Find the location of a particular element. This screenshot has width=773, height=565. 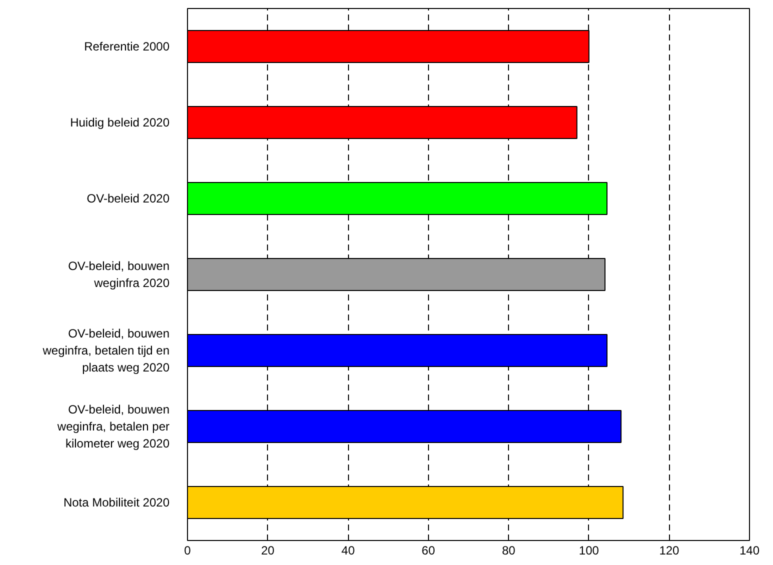

x-tick-label: 40 is located at coordinates (348, 551).